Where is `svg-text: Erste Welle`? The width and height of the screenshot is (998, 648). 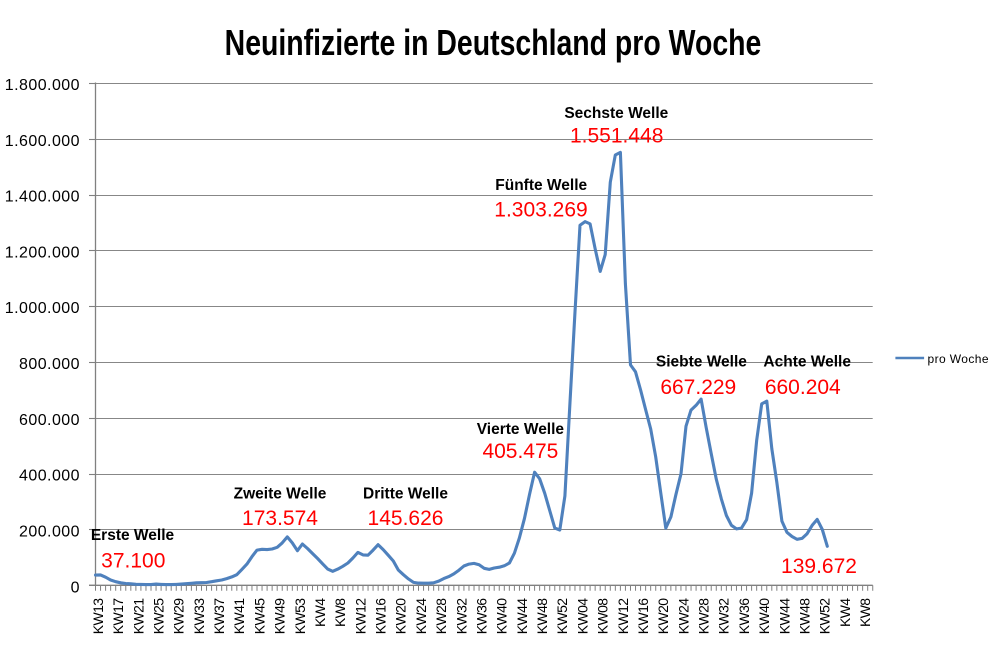
svg-text: Erste Welle is located at coordinates (133, 535).